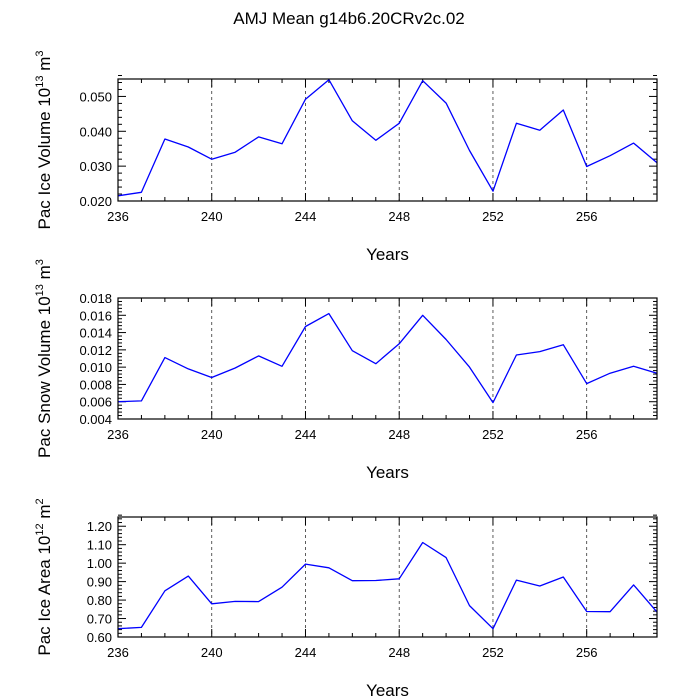 This screenshot has height=698, width=698. Describe the element at coordinates (99, 619) in the screenshot. I see `y-tick-label: 0.70` at that location.